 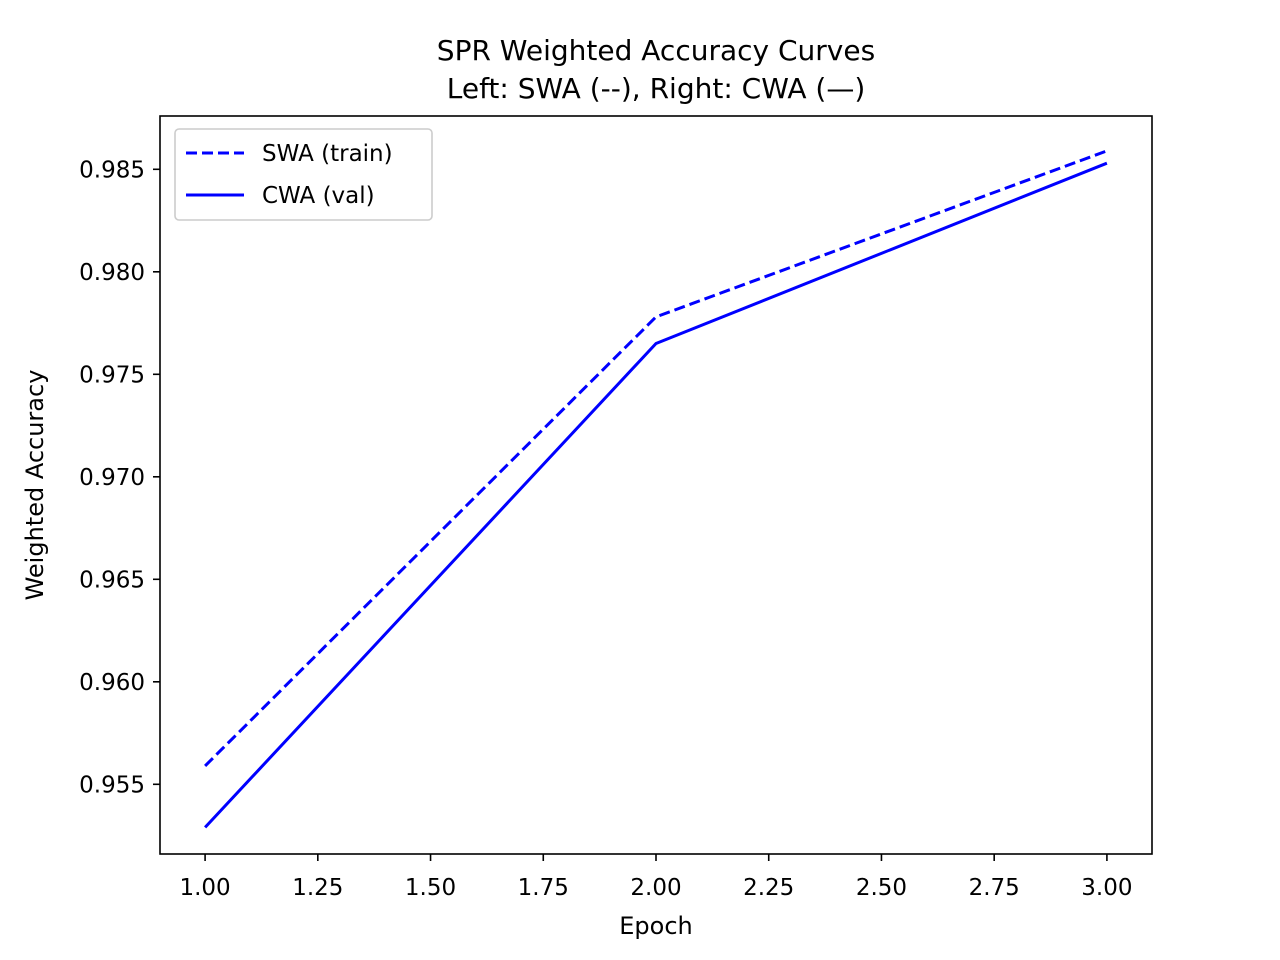 I want to click on y-tick-label: 0.960, so click(x=112, y=683).